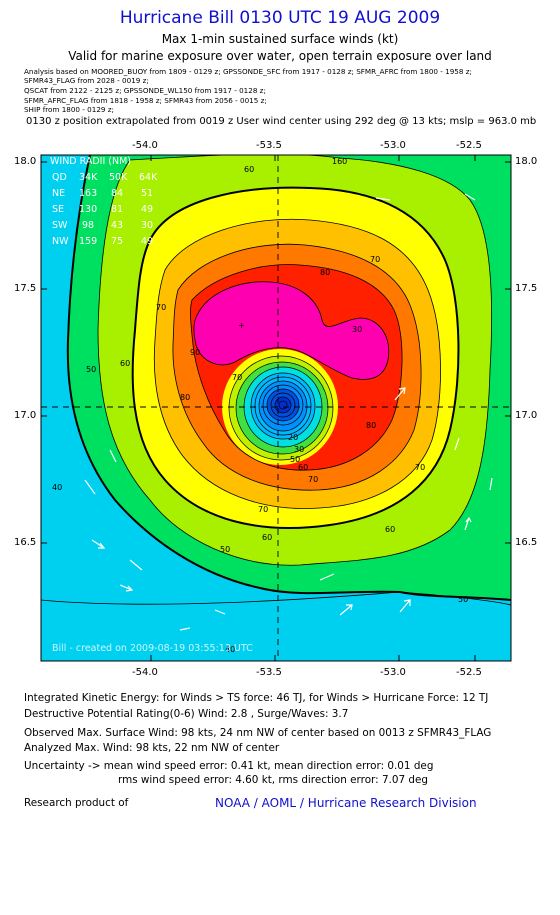 Image resolution: width=560 pixels, height=915 pixels. What do you see at coordinates (269, 672) in the screenshot?
I see `lon-tick-bottom: -53.5` at bounding box center [269, 672].